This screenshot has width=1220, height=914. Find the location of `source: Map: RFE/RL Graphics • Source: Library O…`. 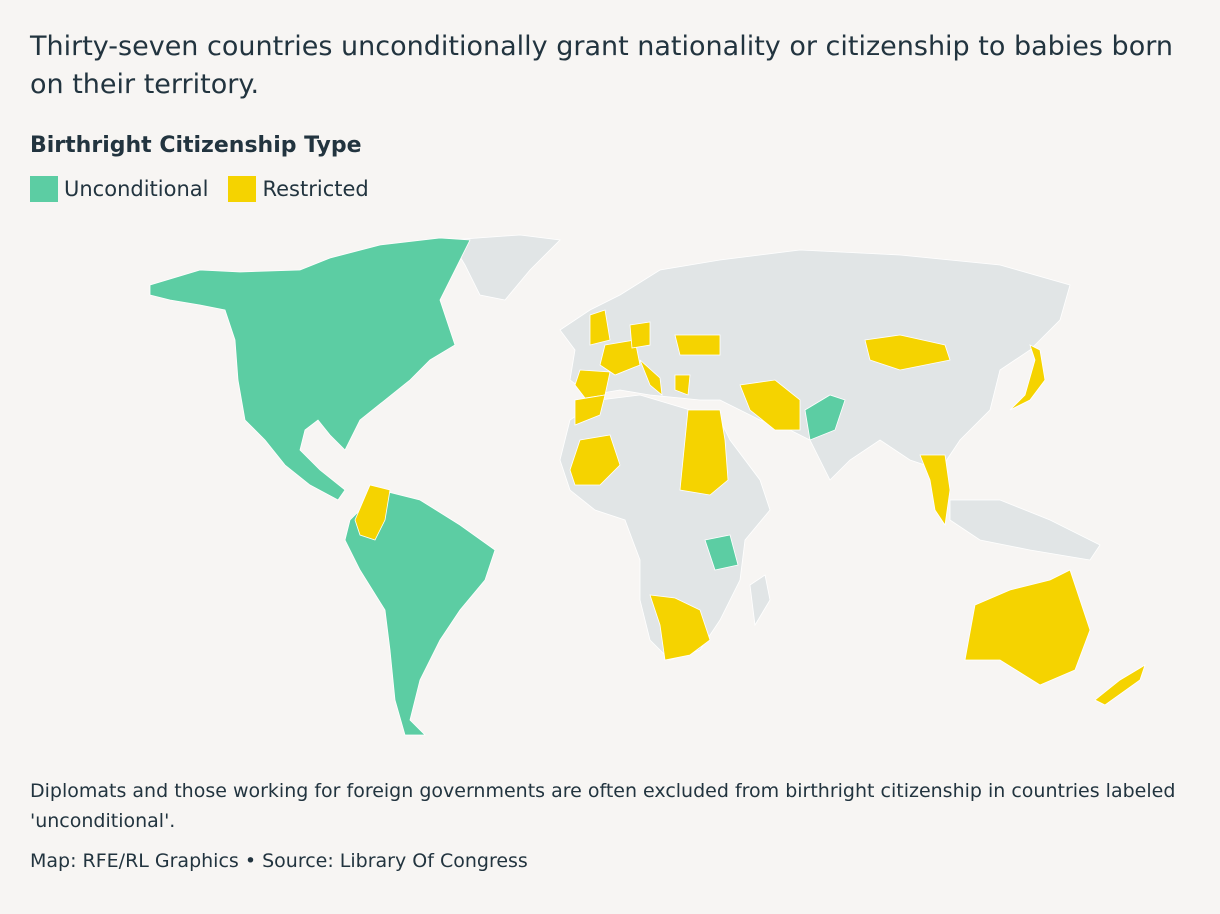

source: Map: RFE/RL Graphics • Source: Library O… is located at coordinates (279, 861).